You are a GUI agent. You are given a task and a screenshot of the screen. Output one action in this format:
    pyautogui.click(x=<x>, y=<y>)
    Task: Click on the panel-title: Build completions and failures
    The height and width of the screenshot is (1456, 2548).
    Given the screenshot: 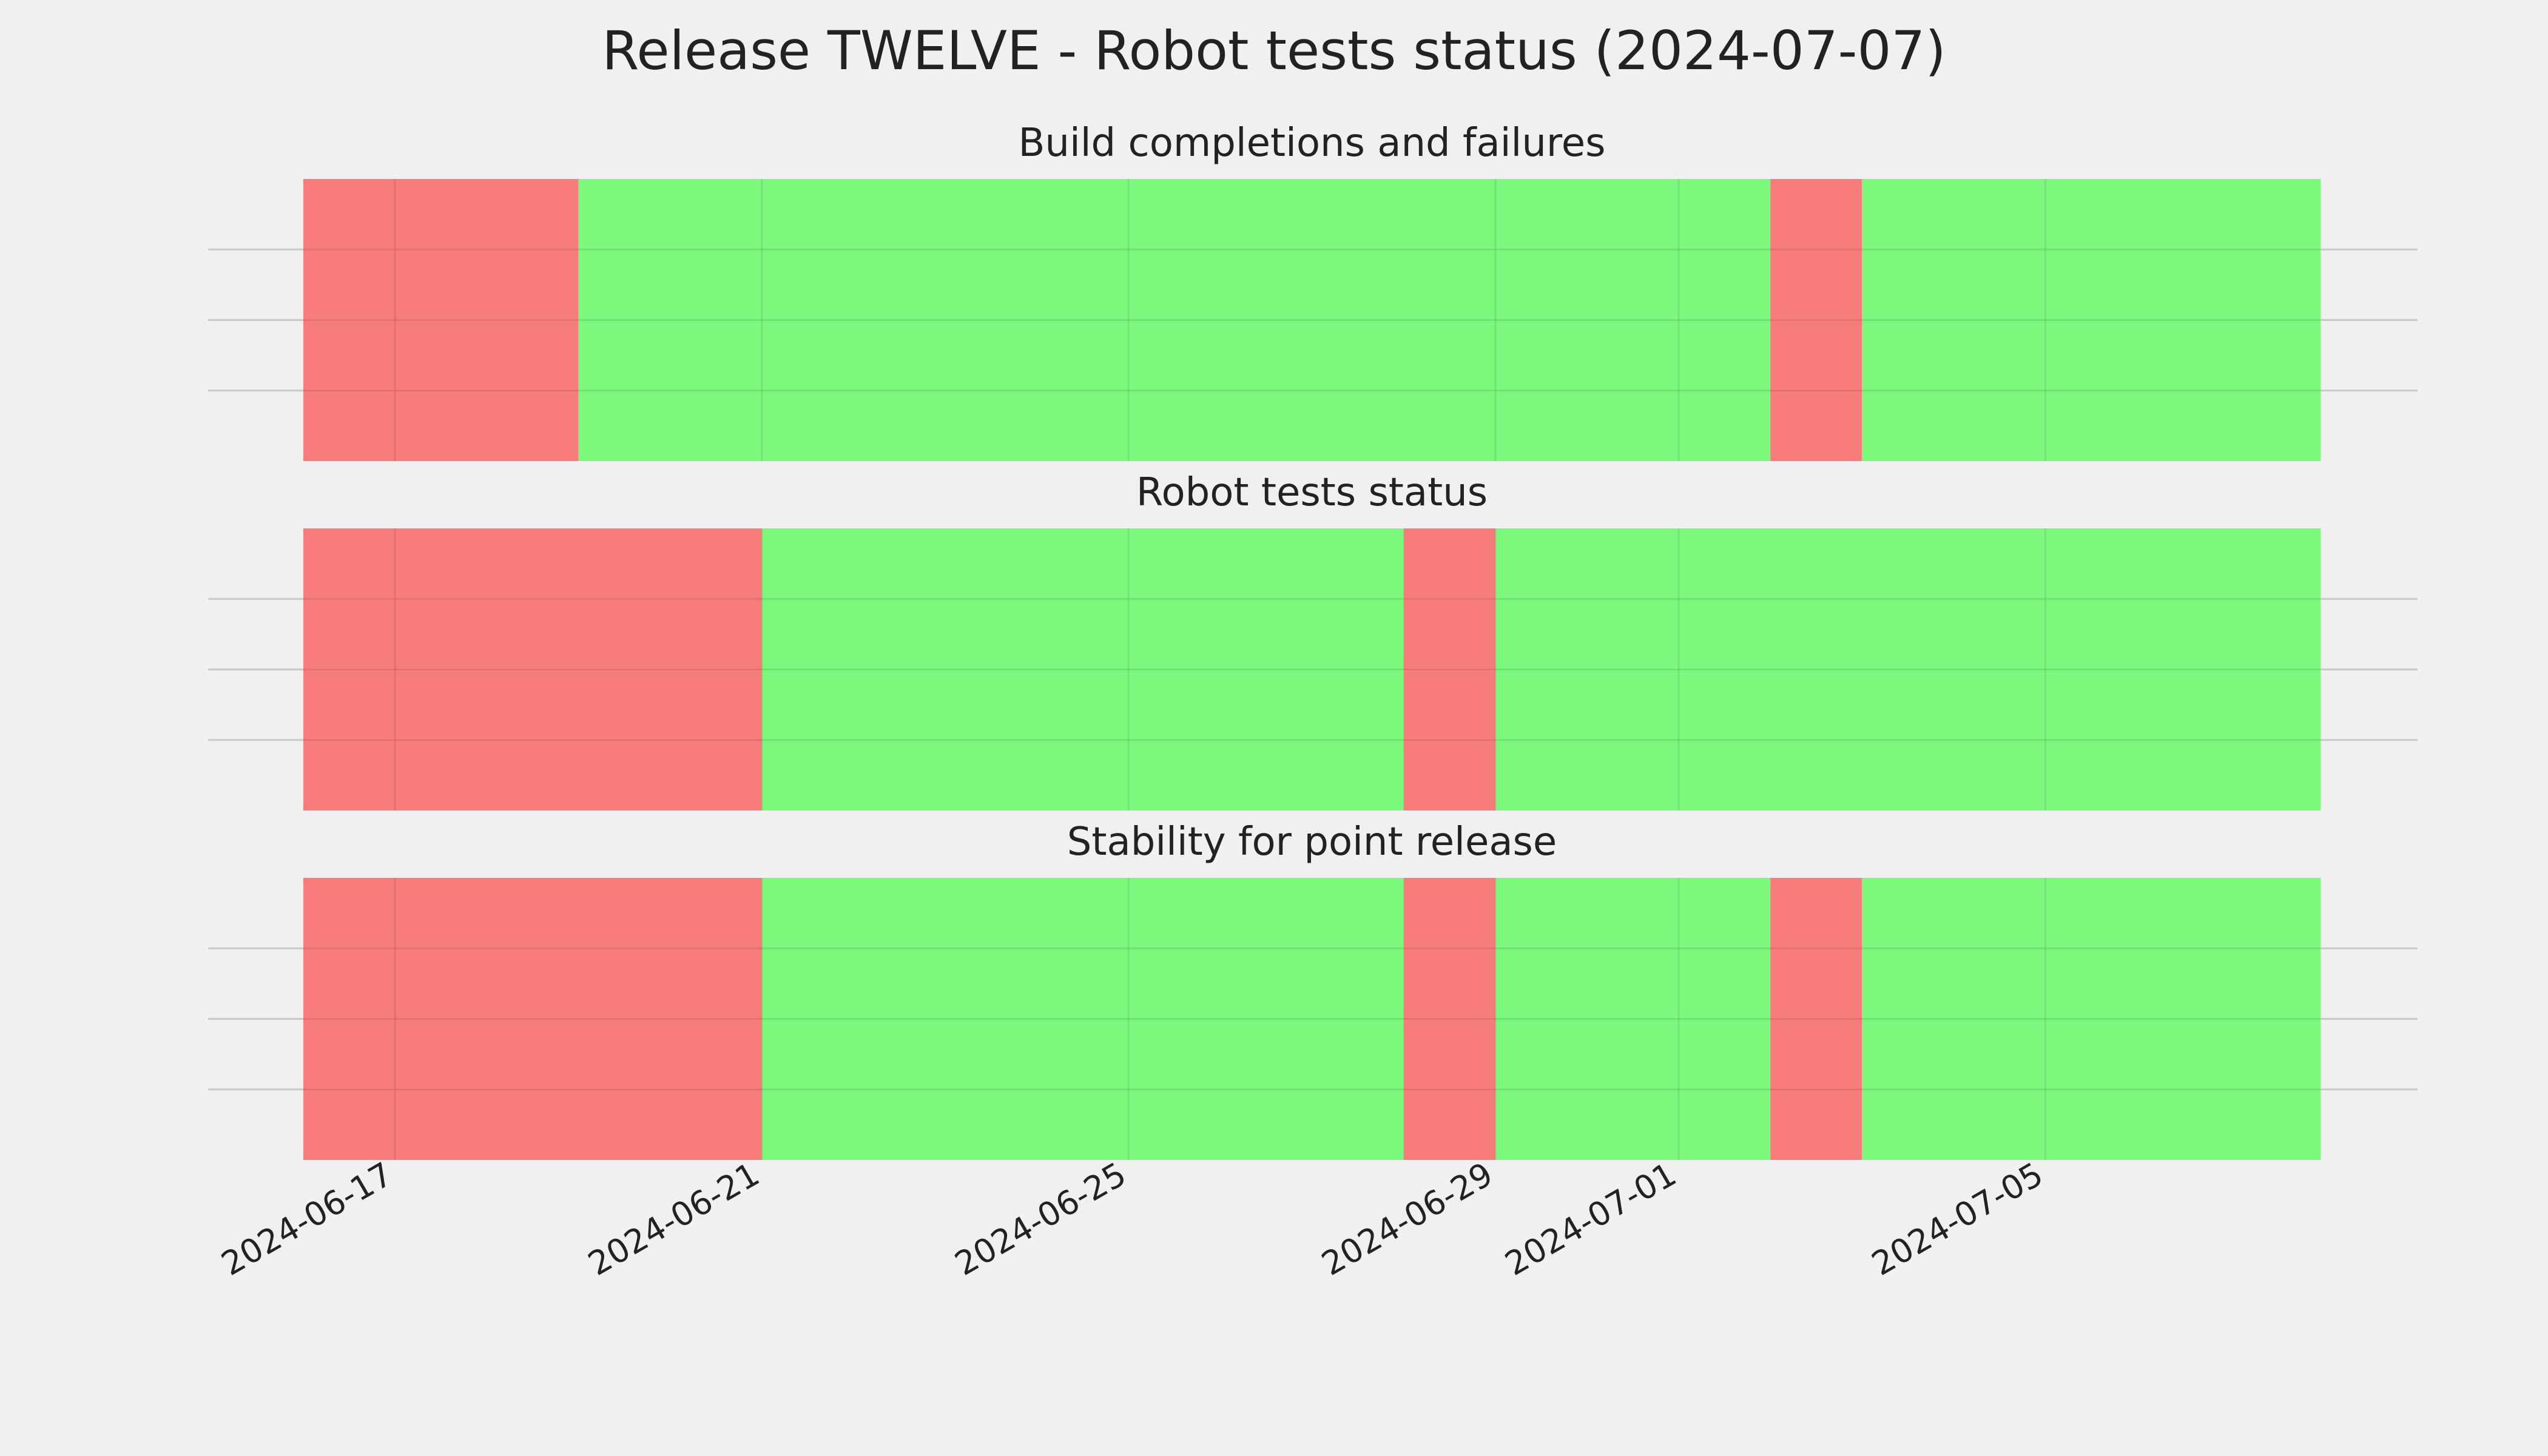 What is the action you would take?
    pyautogui.click(x=1312, y=143)
    